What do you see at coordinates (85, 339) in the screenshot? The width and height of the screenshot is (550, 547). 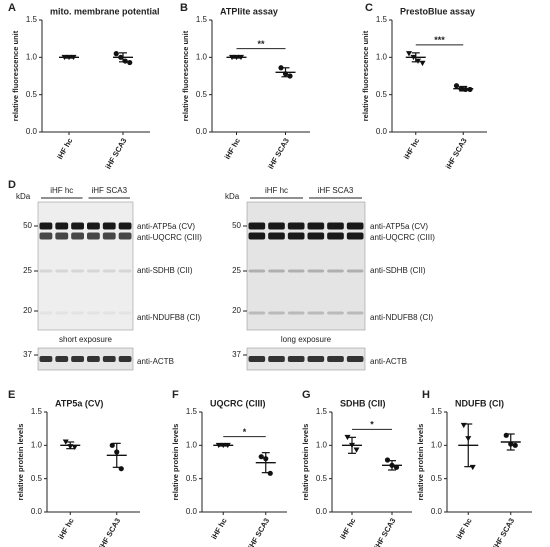 I see `exposure-label: short exposure` at bounding box center [85, 339].